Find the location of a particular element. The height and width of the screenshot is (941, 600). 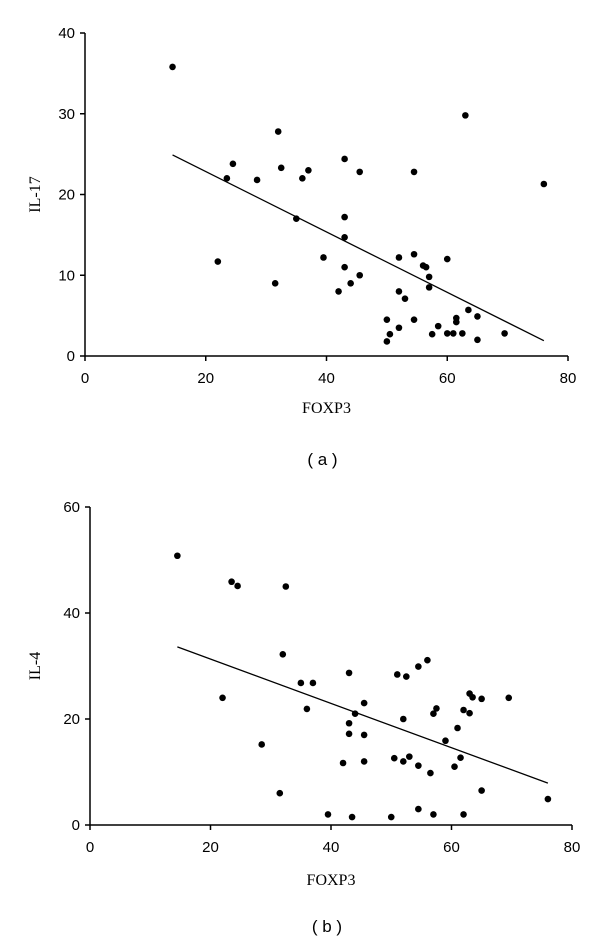

panel-label: ( a ) is located at coordinates (322, 459).